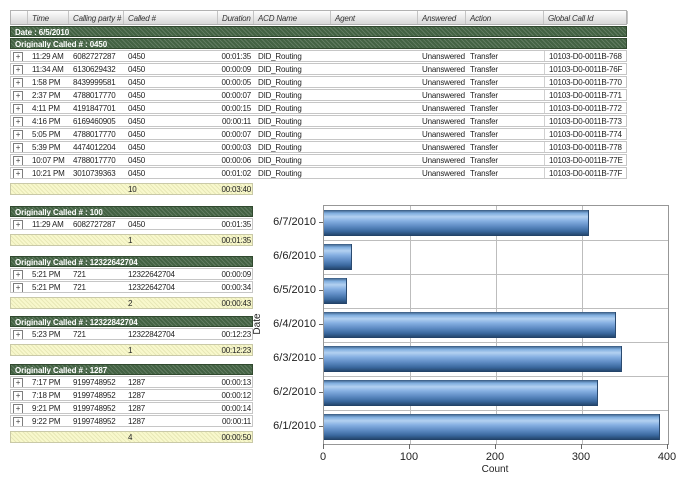 The height and width of the screenshot is (485, 676). Describe the element at coordinates (236, 82) in the screenshot. I see `cell-duration: 00:00:05` at that location.